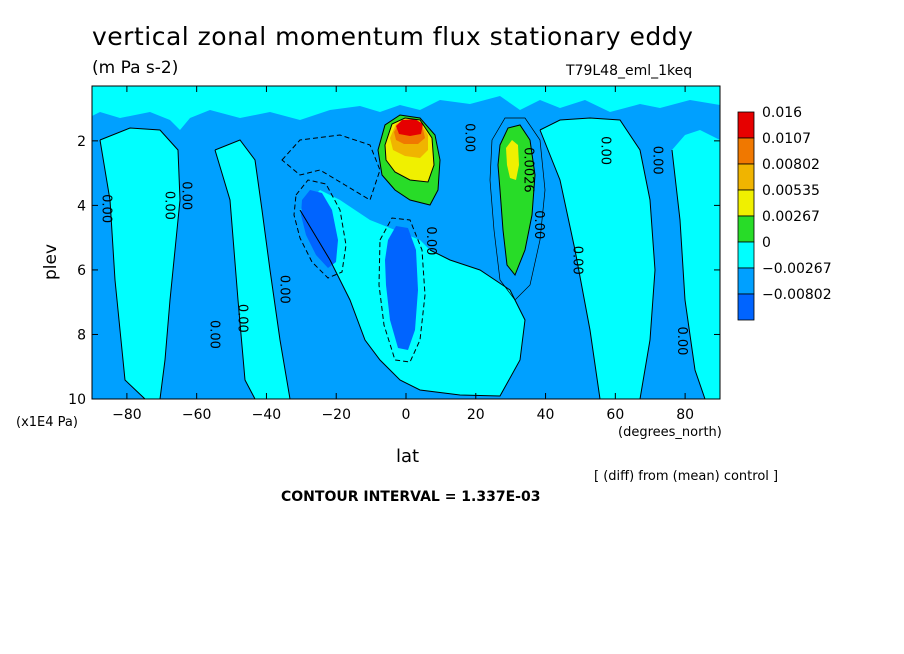 This screenshot has height=654, width=904. What do you see at coordinates (81, 271) in the screenshot?
I see `y-tick-label: 6` at bounding box center [81, 271].